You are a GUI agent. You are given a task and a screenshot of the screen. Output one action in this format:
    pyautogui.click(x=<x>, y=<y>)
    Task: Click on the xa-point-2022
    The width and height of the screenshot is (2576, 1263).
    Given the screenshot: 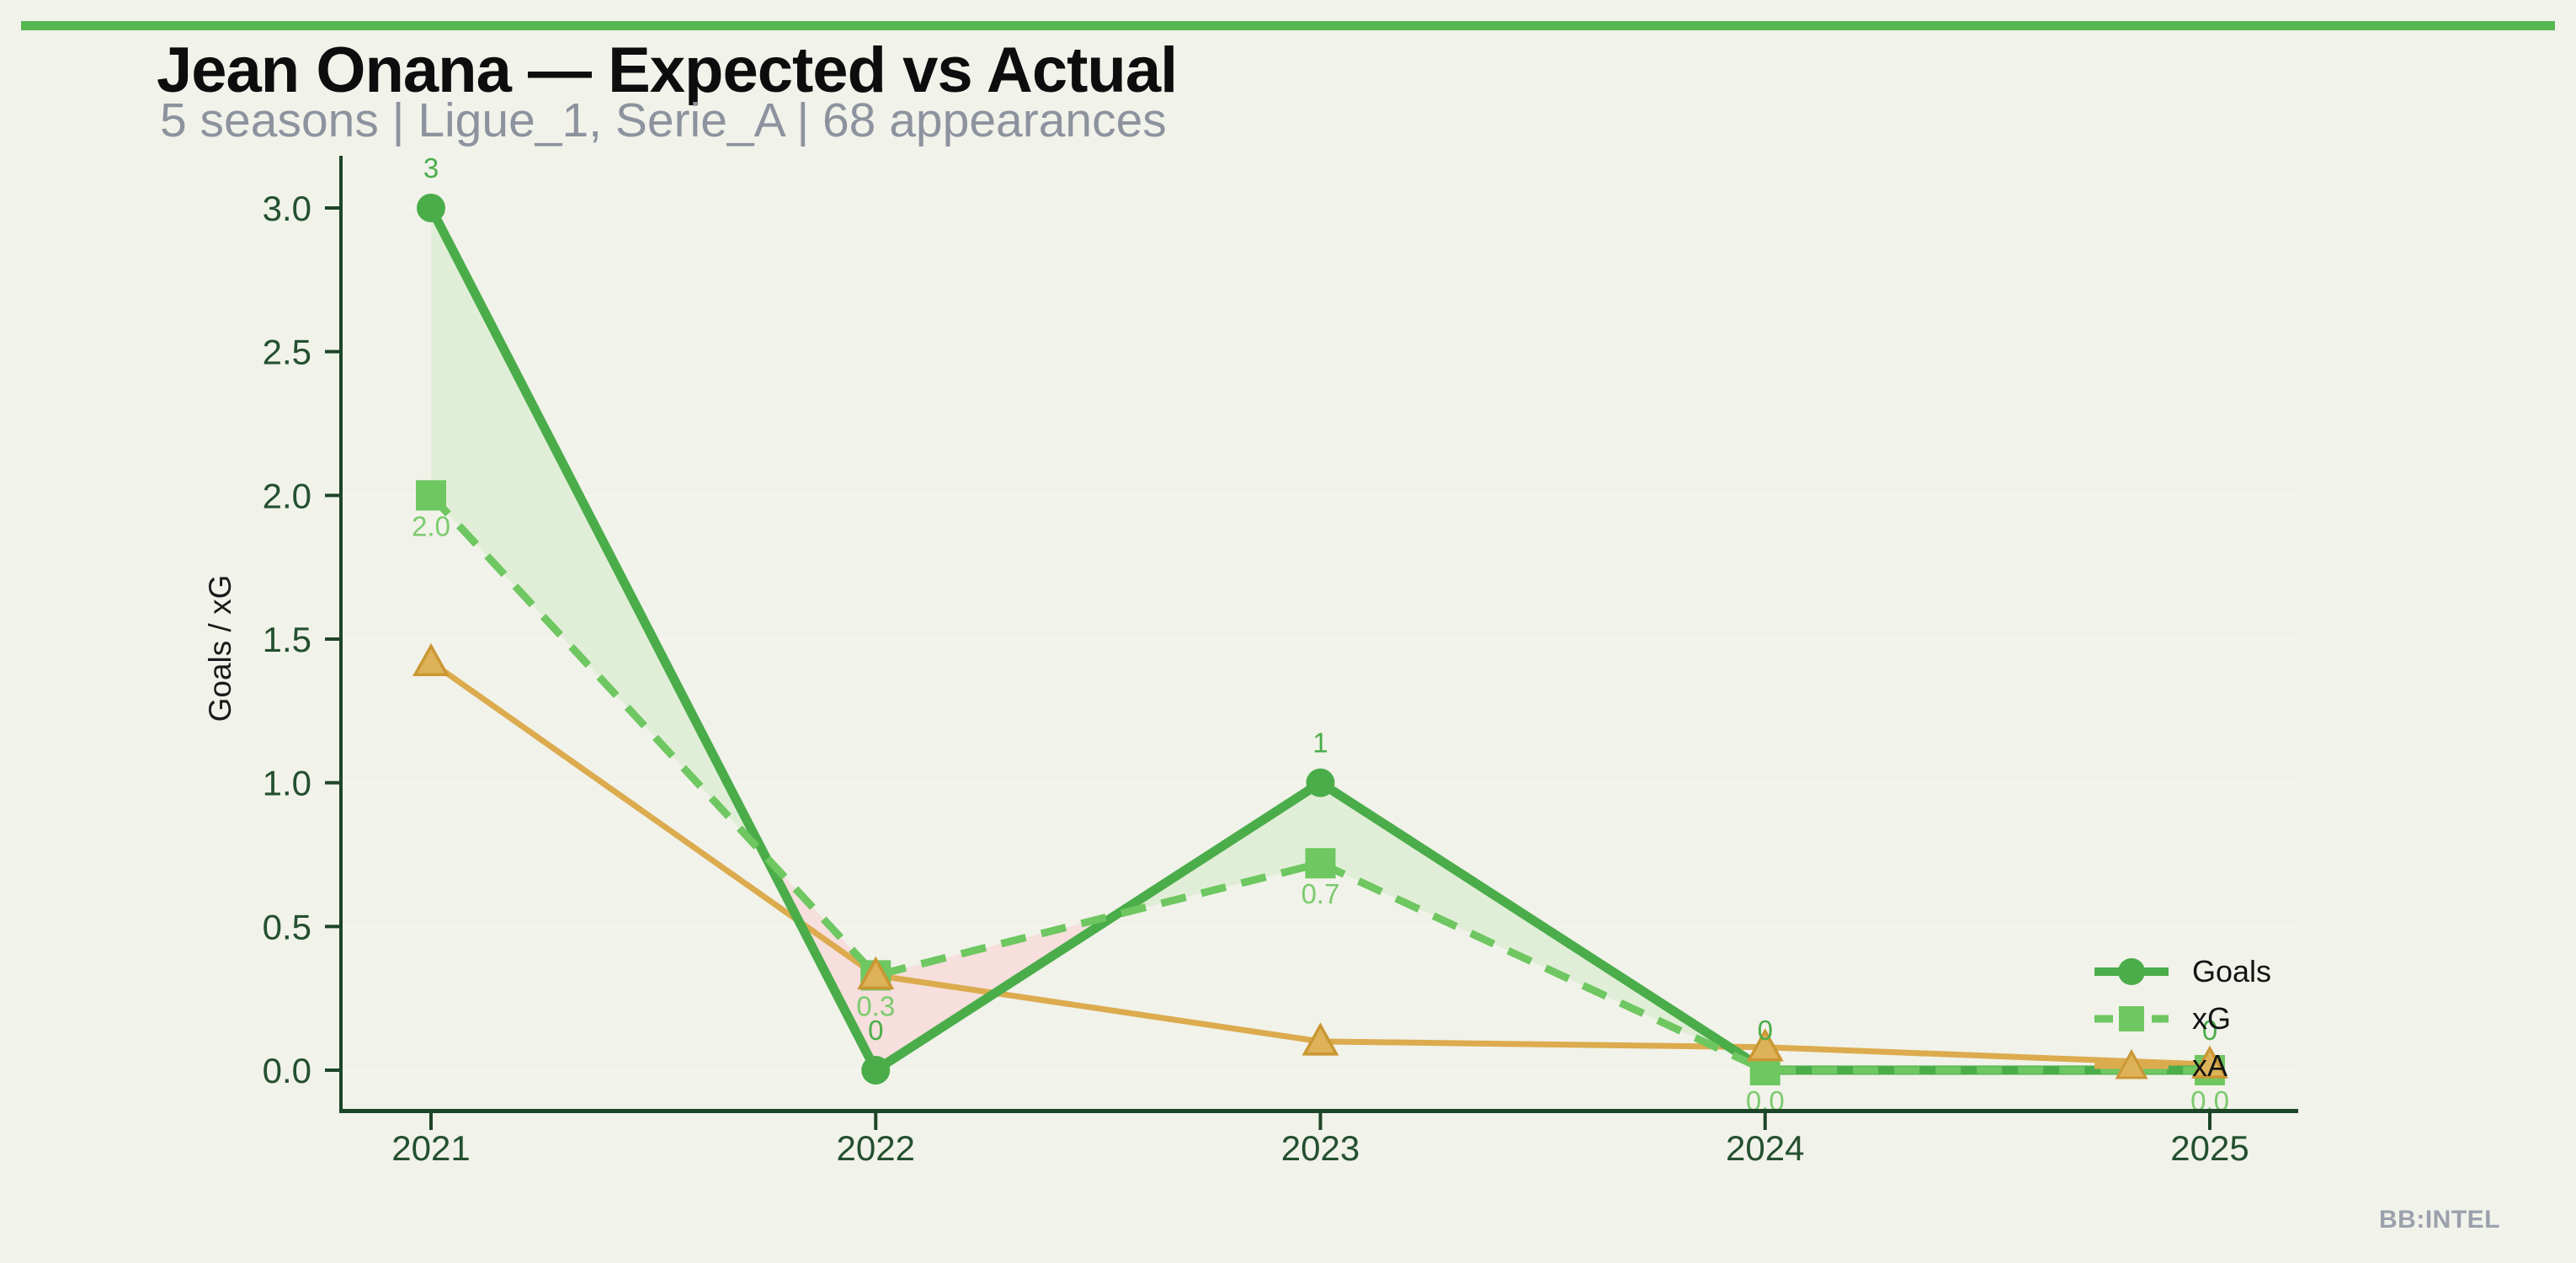 What is the action you would take?
    pyautogui.click(x=876, y=973)
    